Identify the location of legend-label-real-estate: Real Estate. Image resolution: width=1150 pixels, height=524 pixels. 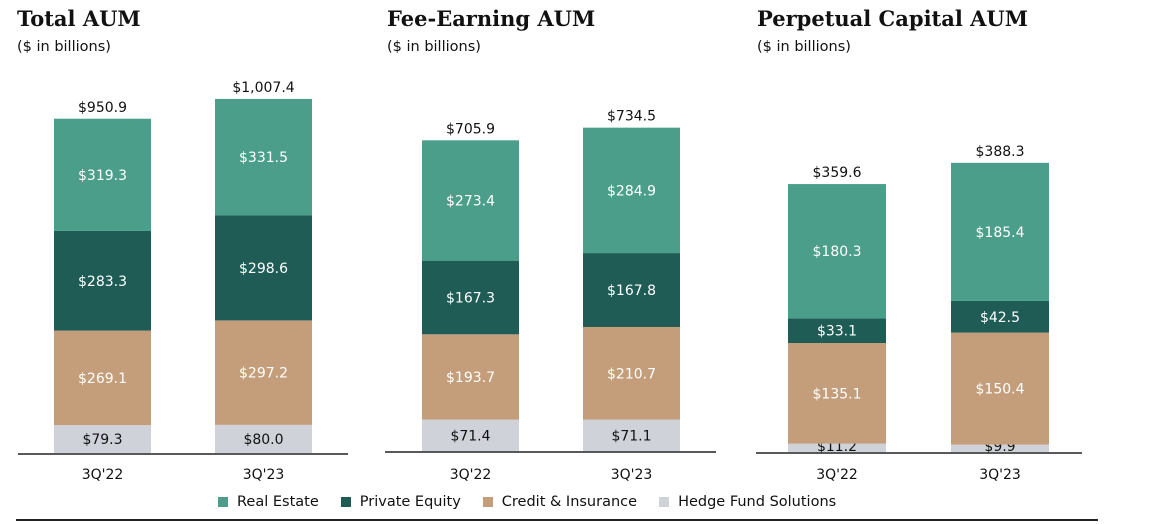
(278, 502).